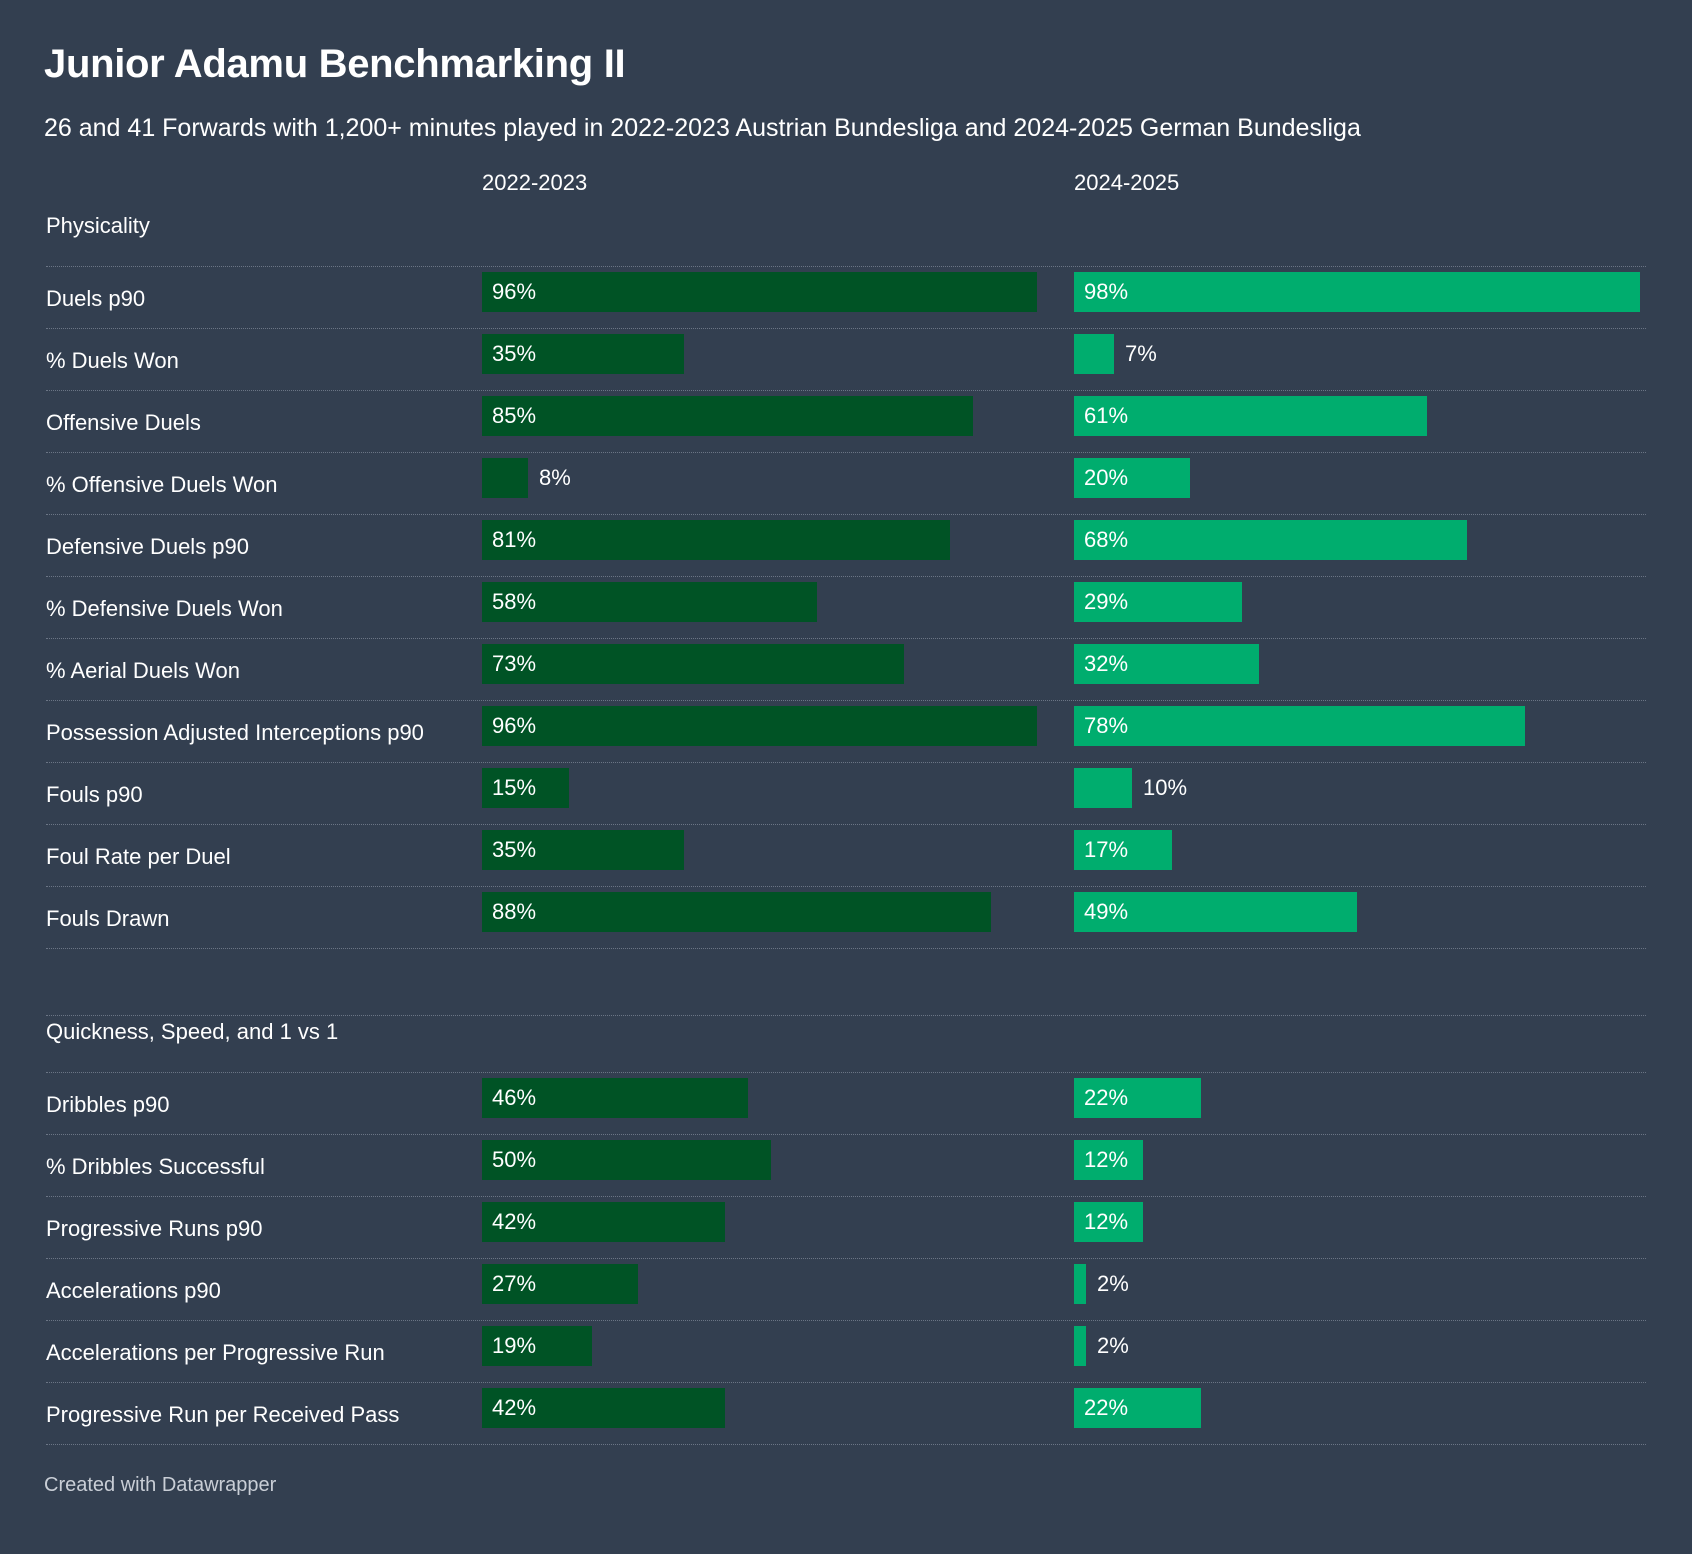 The width and height of the screenshot is (1692, 1554). What do you see at coordinates (514, 601) in the screenshot?
I see `bar-value-label: 58%` at bounding box center [514, 601].